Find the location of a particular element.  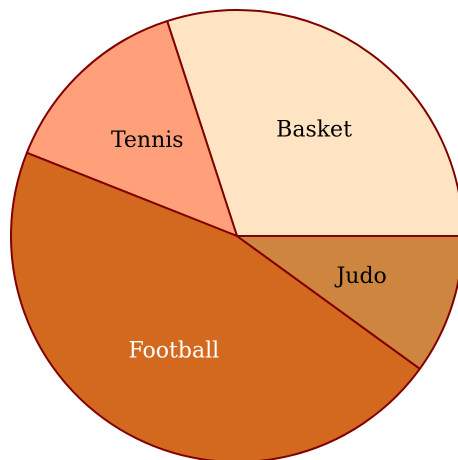

pie-label-tennis: Tennis is located at coordinates (147, 140).